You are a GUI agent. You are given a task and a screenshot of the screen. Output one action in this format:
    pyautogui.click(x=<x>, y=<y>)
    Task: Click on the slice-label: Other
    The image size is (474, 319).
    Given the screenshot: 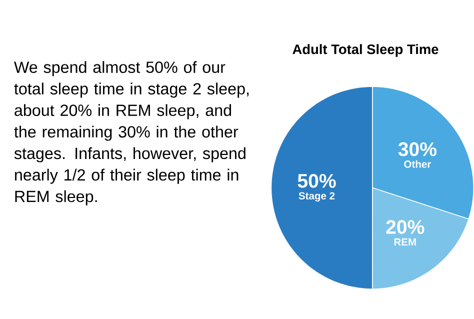 What is the action you would take?
    pyautogui.click(x=417, y=164)
    